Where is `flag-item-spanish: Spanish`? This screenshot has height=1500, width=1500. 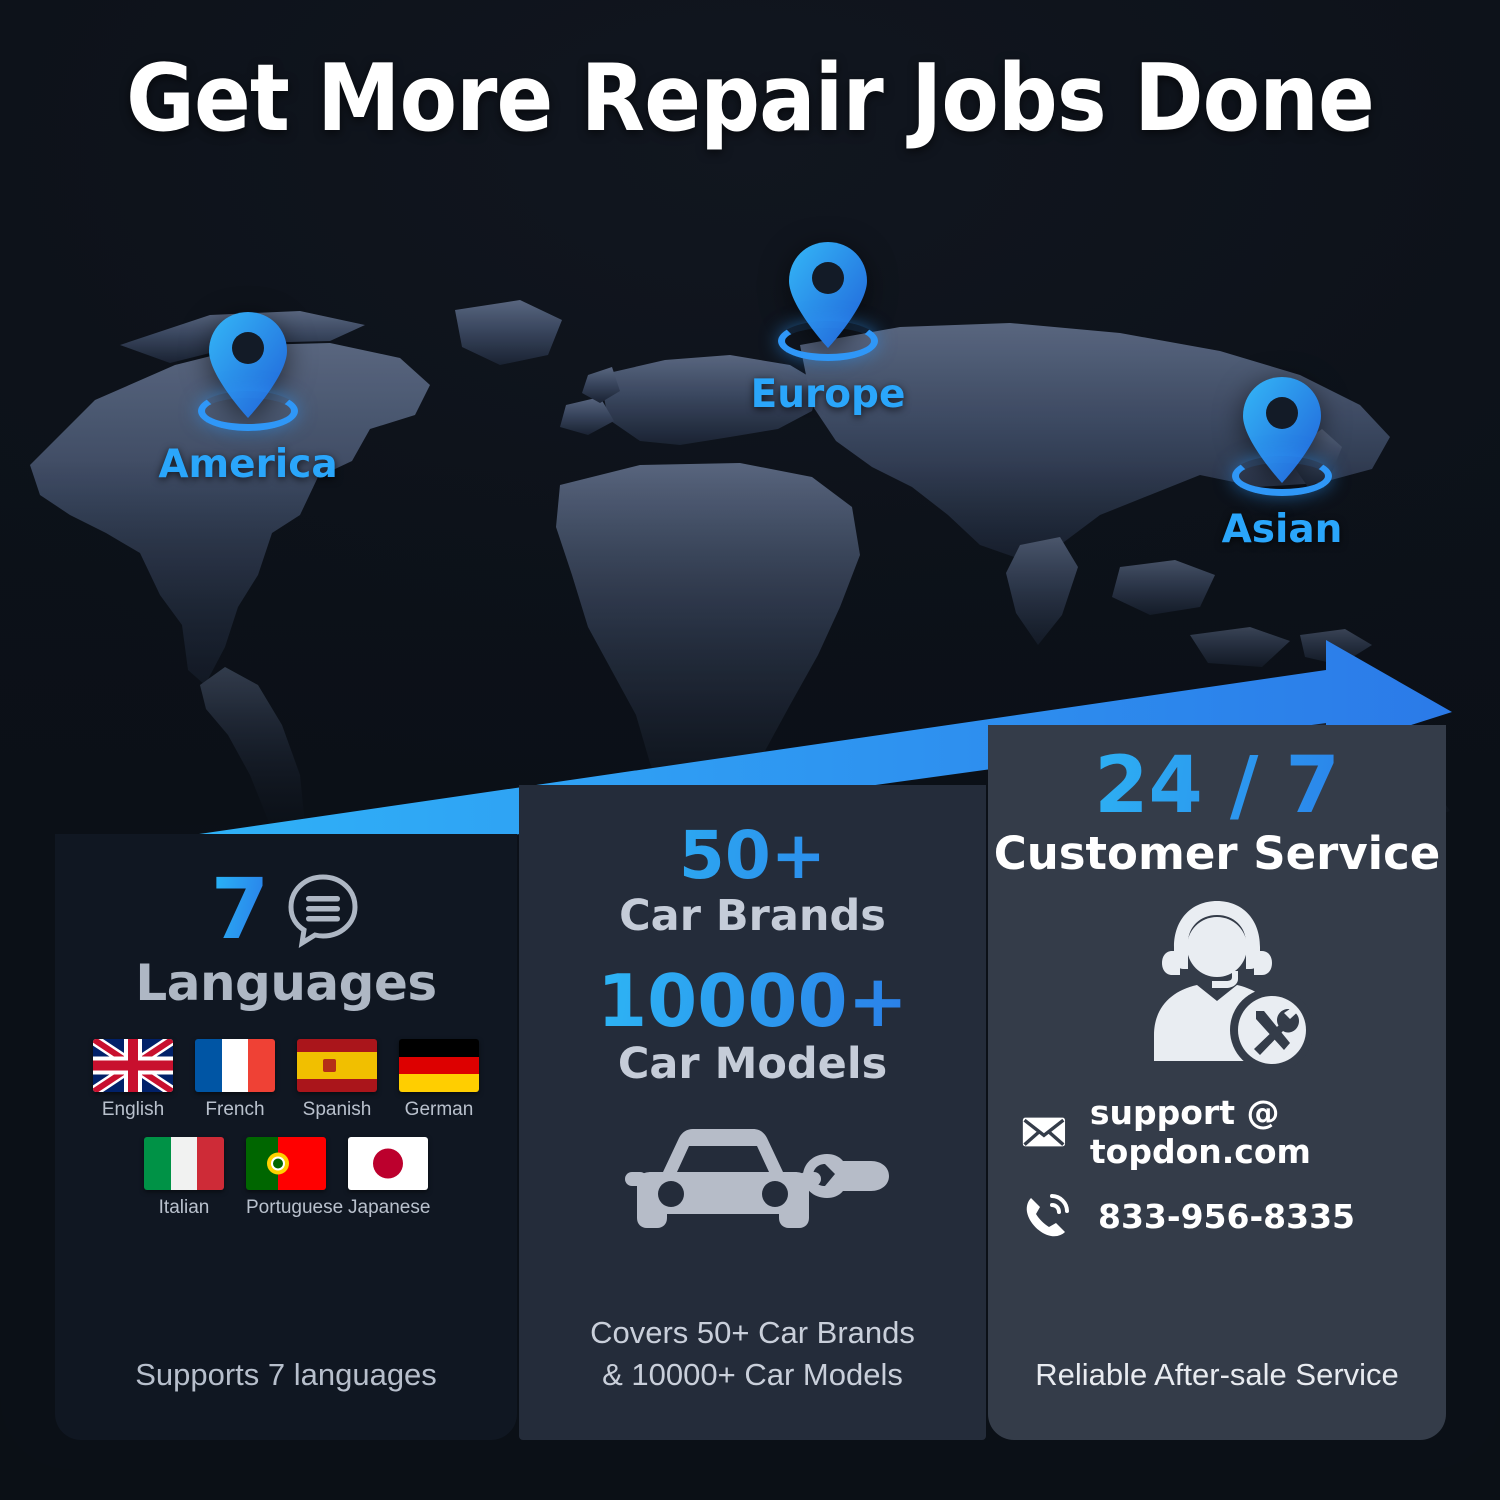
flag-item-spanish: Spanish is located at coordinates (337, 1080).